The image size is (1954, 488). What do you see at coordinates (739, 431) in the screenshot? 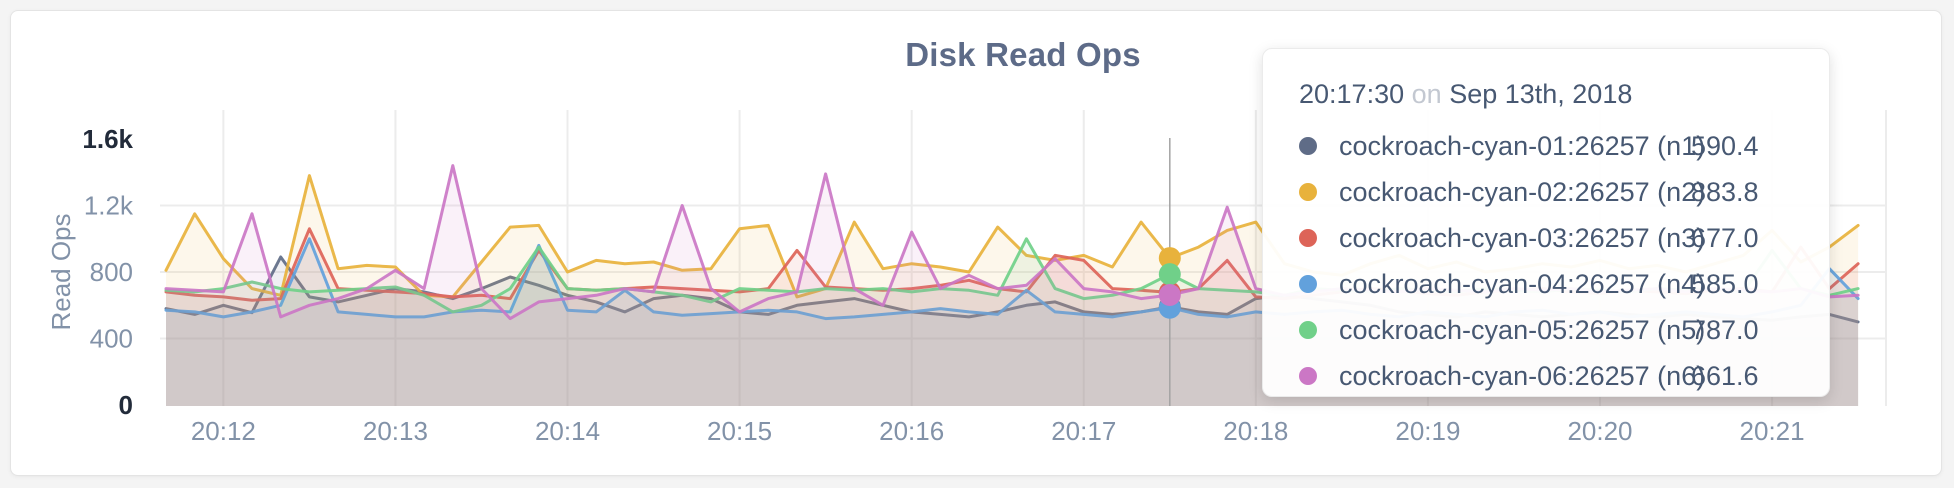
I see `x-tick-label: 20:15` at bounding box center [739, 431].